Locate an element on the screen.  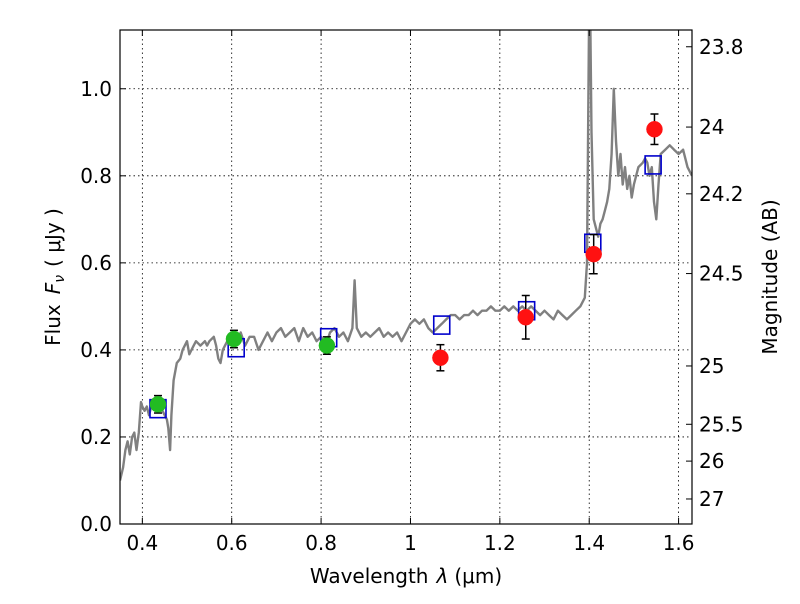
y-tick-label: 0.2 is located at coordinates (96, 437).